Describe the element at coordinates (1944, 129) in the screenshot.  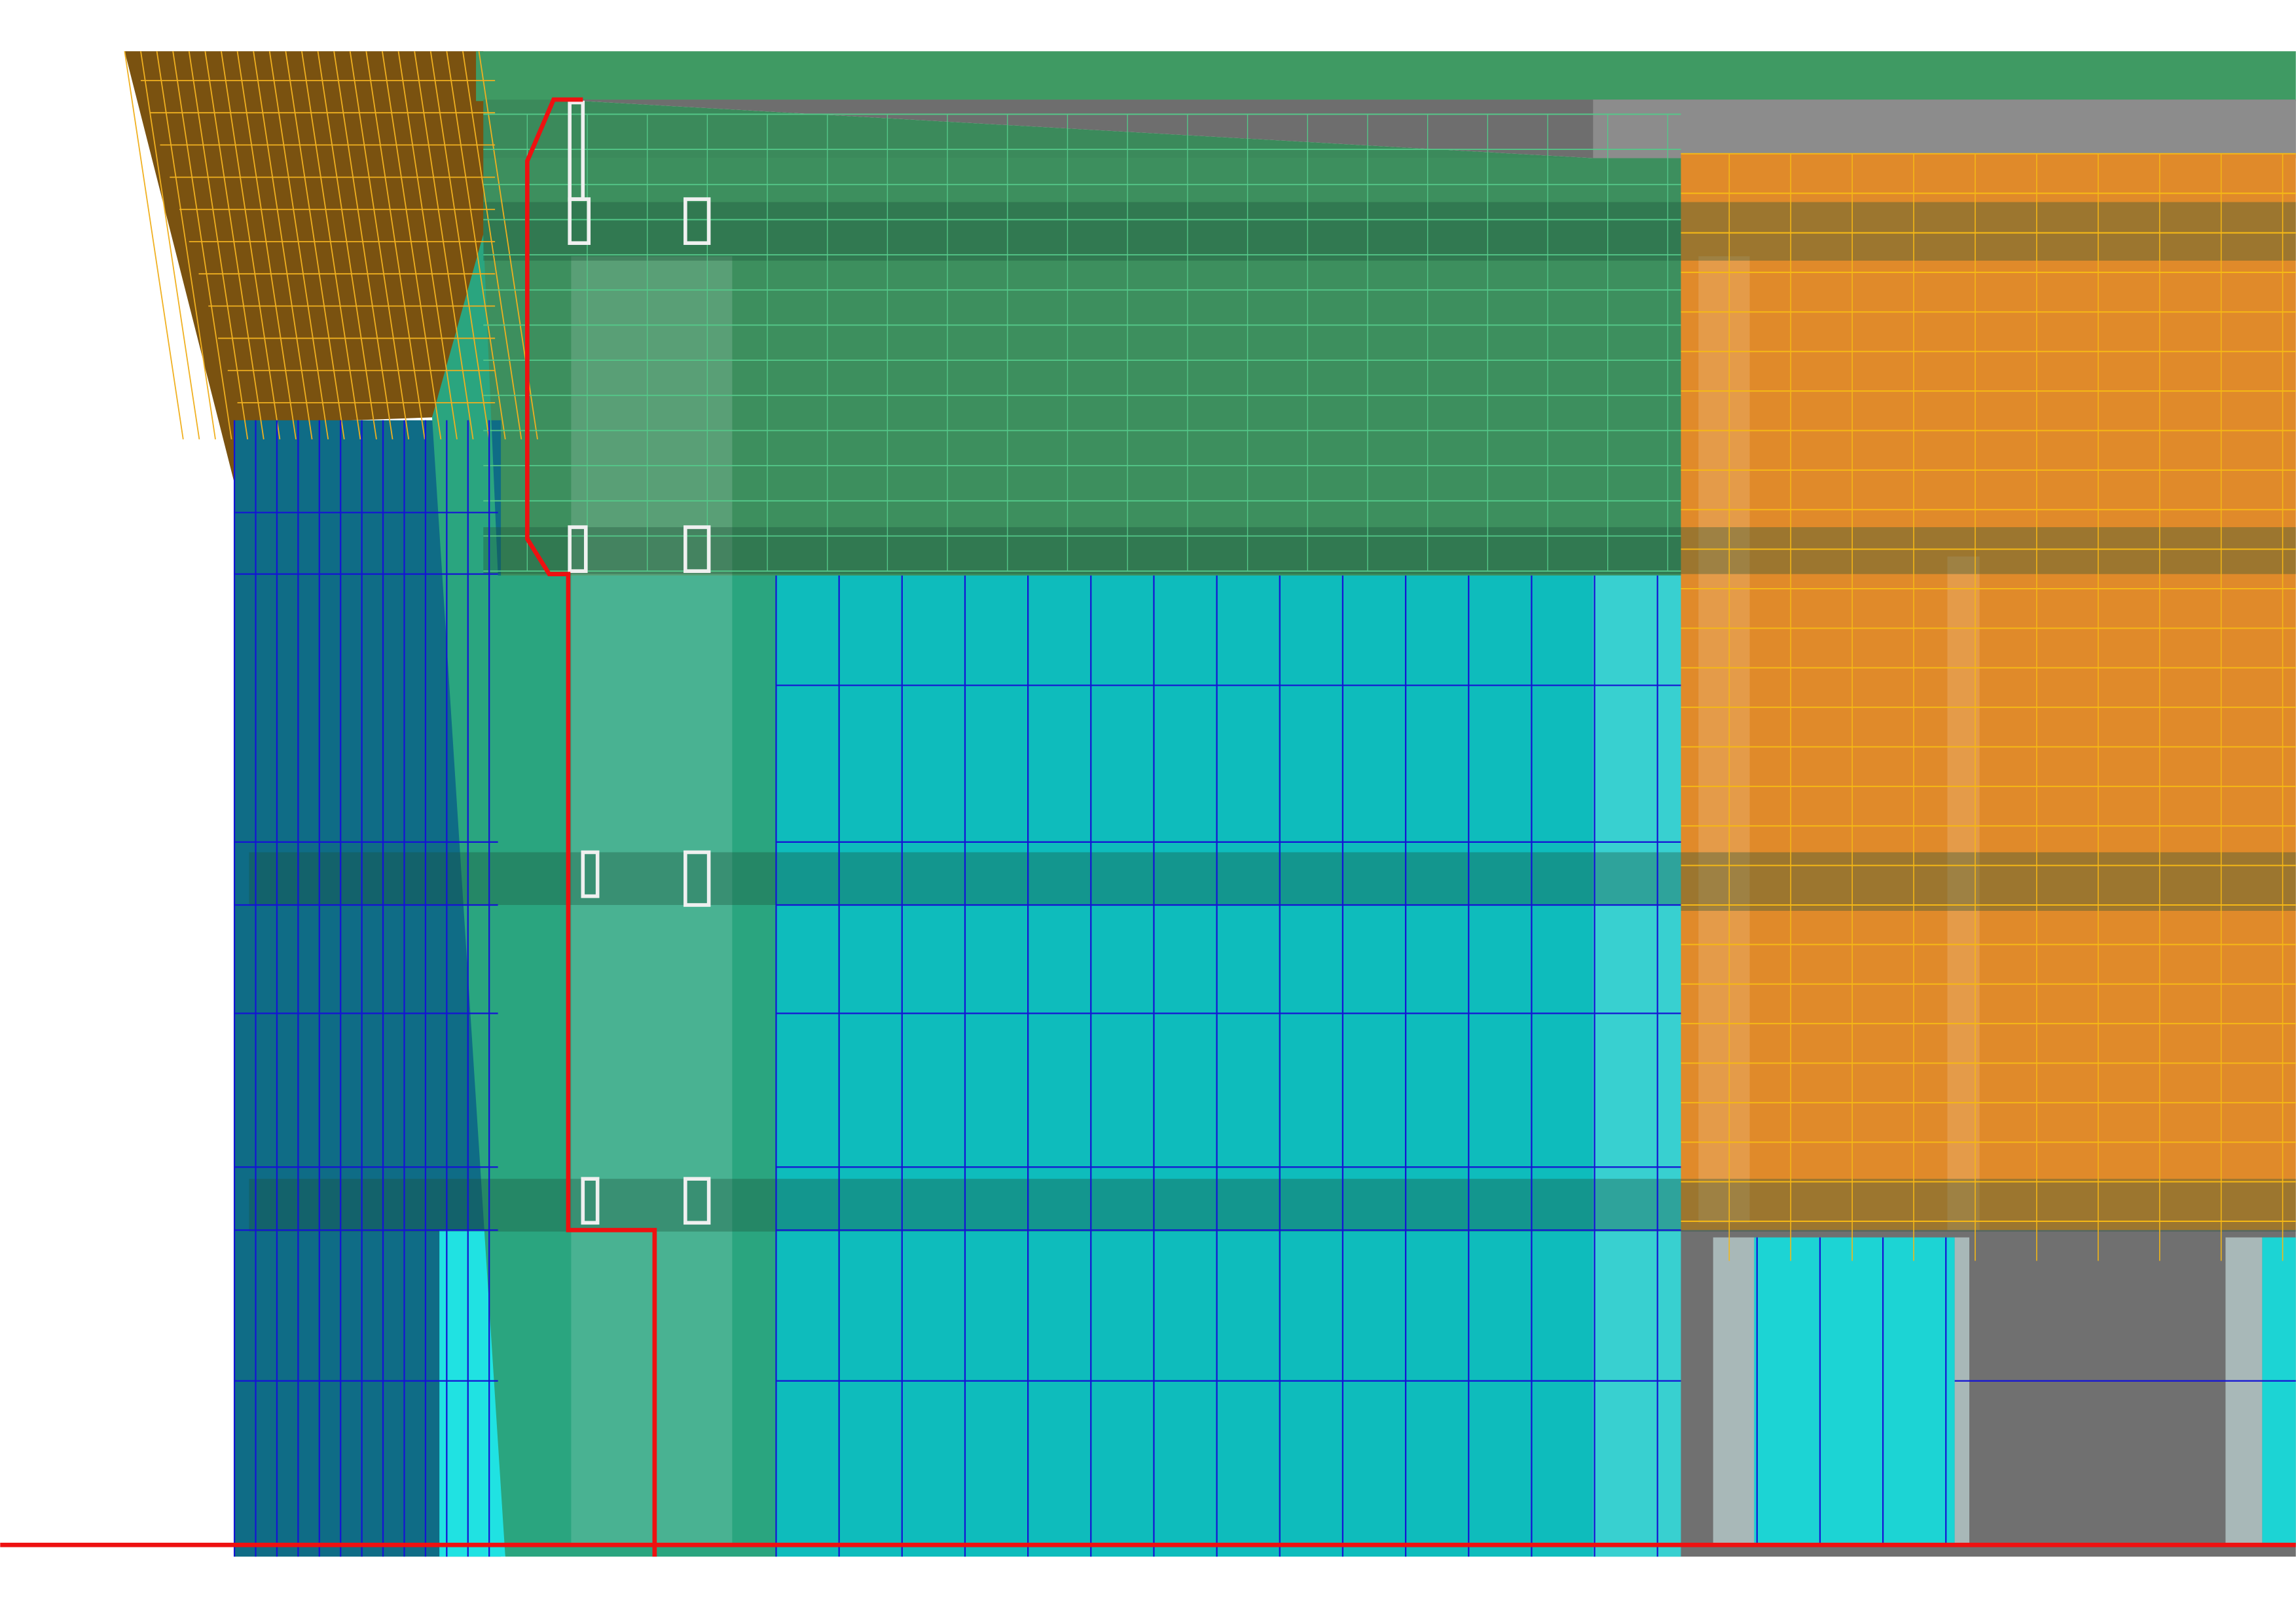
I see `soffit-light` at that location.